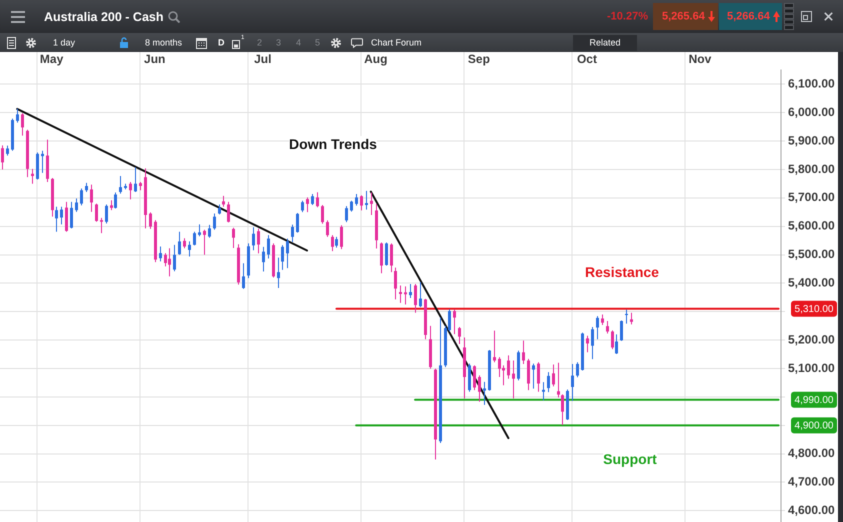 This screenshot has width=843, height=522. What do you see at coordinates (259, 43) in the screenshot?
I see `text: 2` at bounding box center [259, 43].